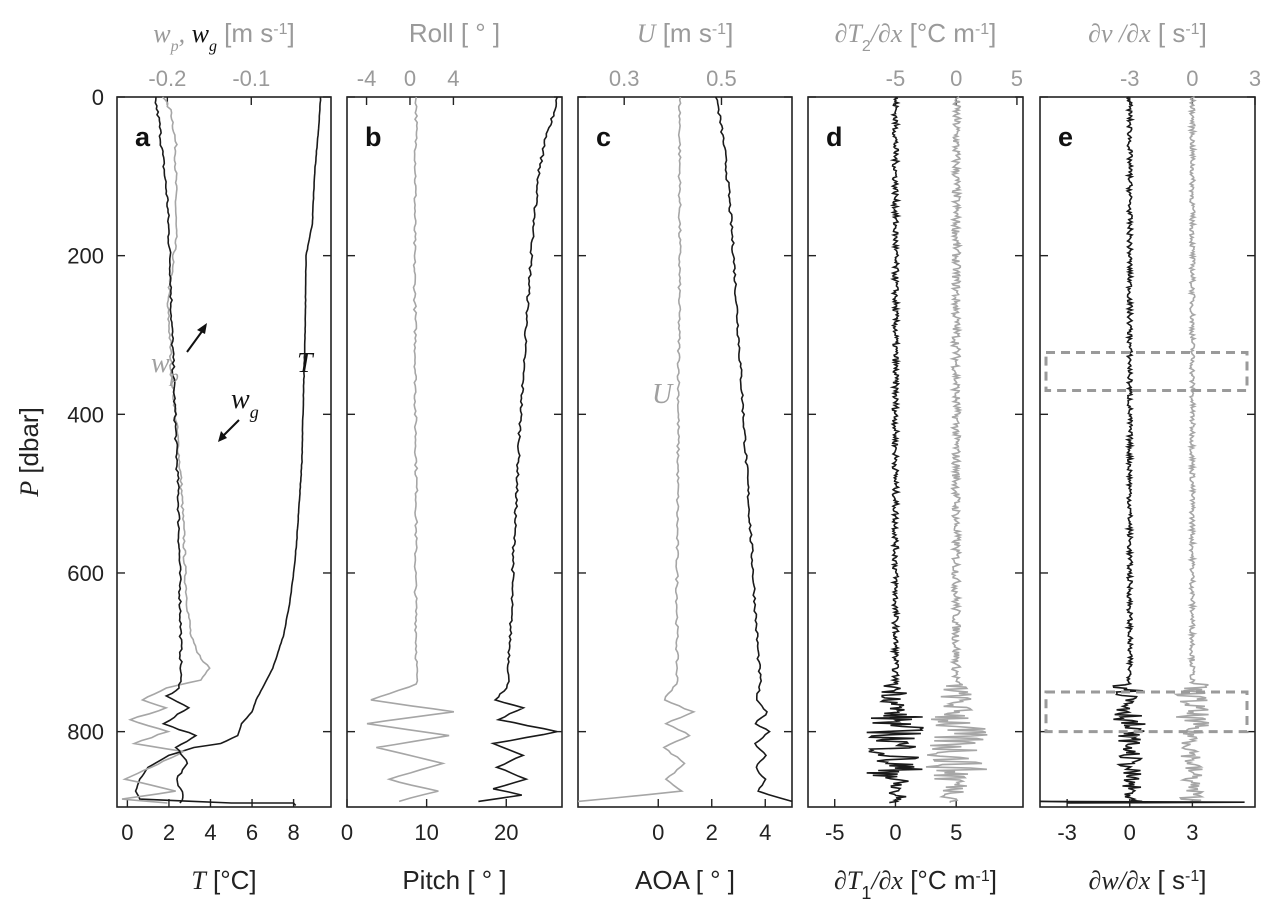  I want to click on label-part: g, so click(213, 46).